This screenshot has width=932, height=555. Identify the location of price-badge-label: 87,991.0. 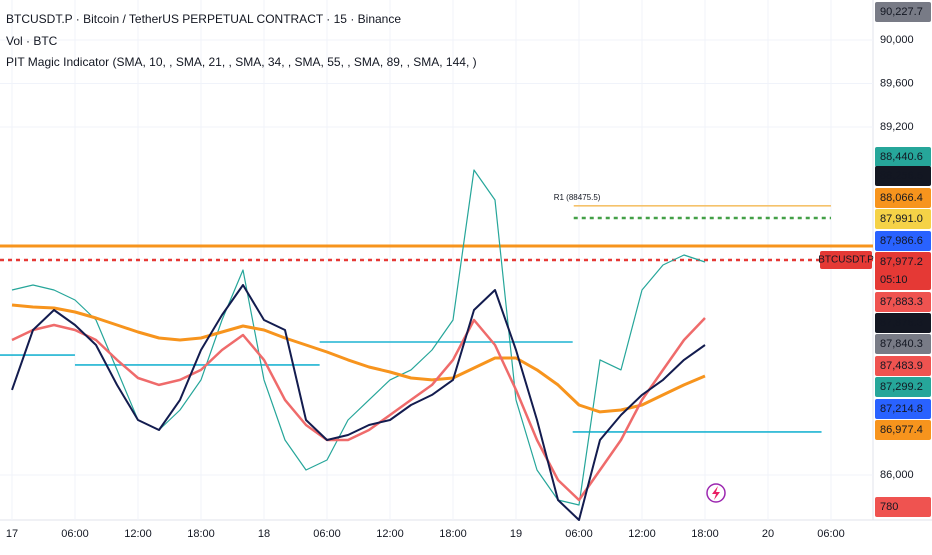
(901, 219).